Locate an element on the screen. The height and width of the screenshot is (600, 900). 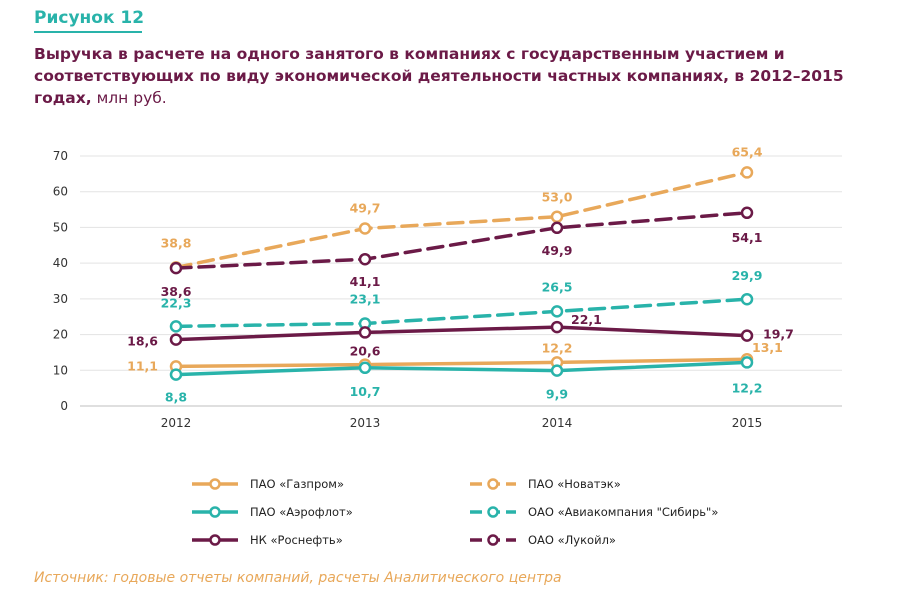
y-tick-label: 10 is located at coordinates (60, 370).